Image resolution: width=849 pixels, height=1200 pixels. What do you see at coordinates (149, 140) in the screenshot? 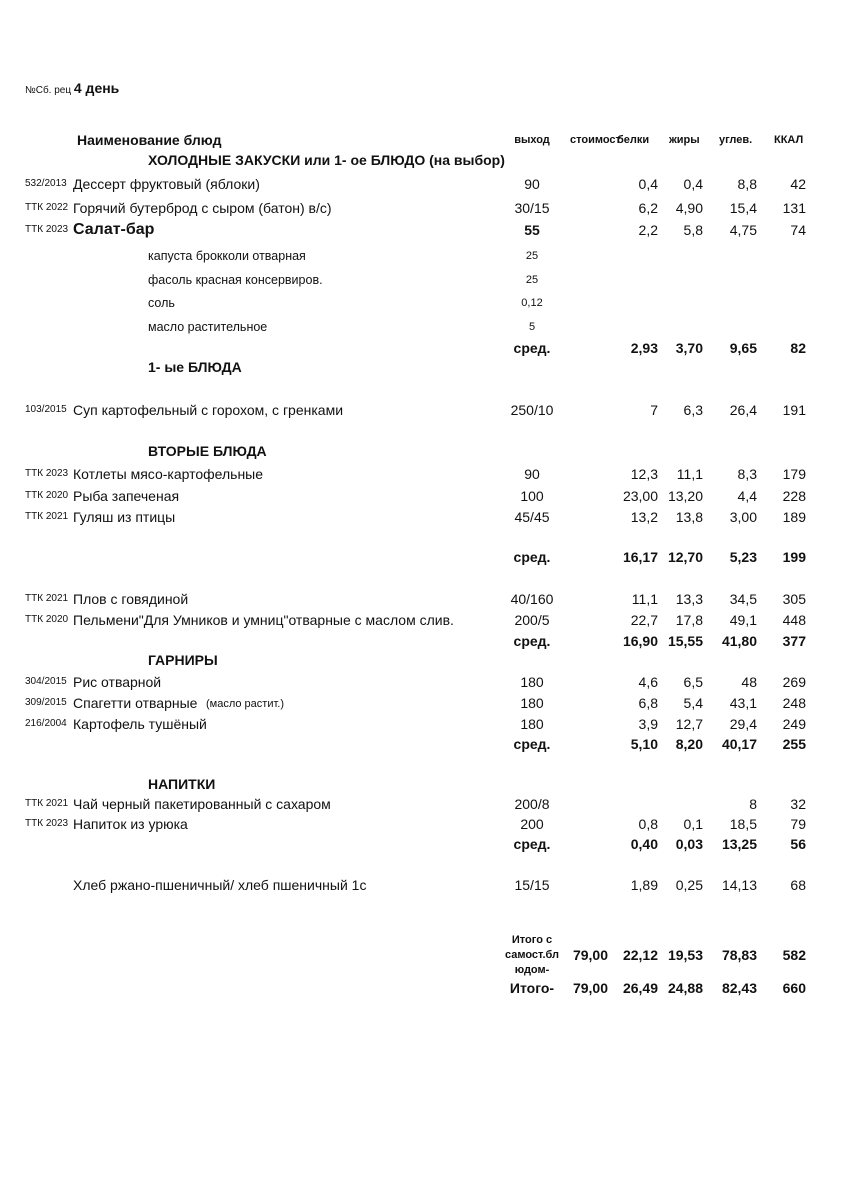
I see `header-name: Наименование блюд` at bounding box center [149, 140].